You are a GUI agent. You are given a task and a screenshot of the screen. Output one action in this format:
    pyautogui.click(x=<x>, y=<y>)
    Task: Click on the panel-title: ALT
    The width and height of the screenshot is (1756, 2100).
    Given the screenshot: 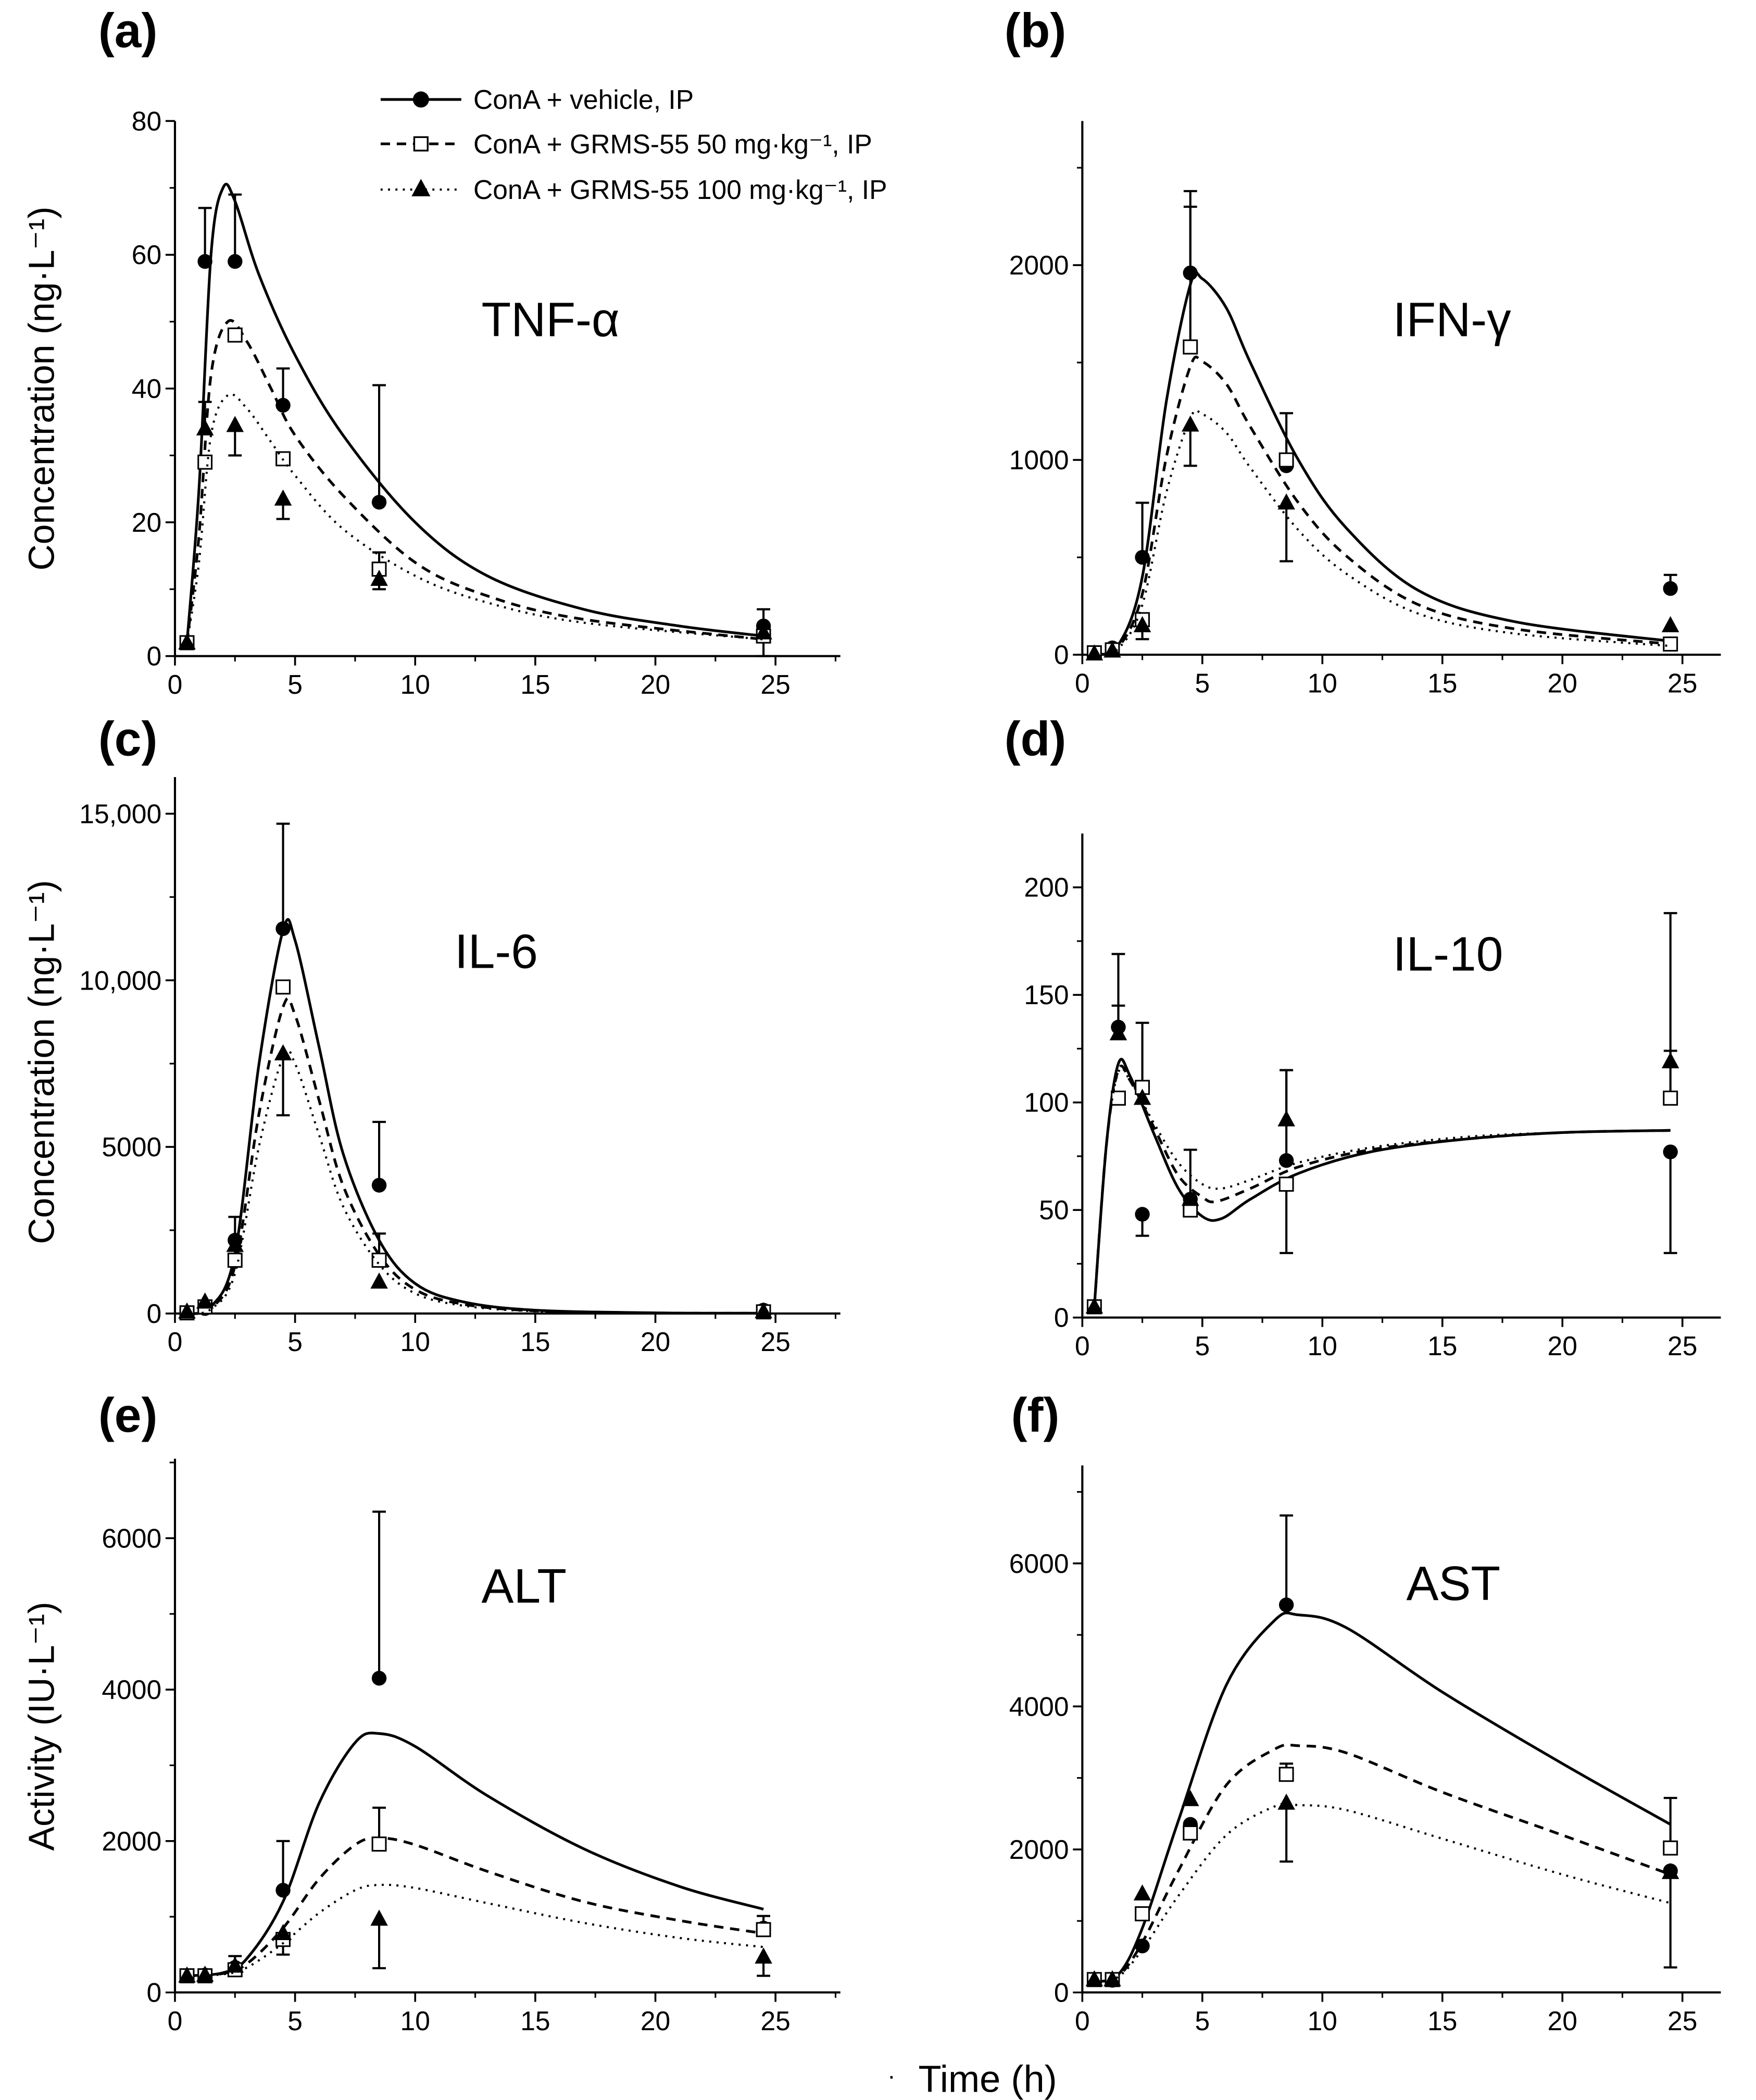 What is the action you would take?
    pyautogui.click(x=524, y=1586)
    